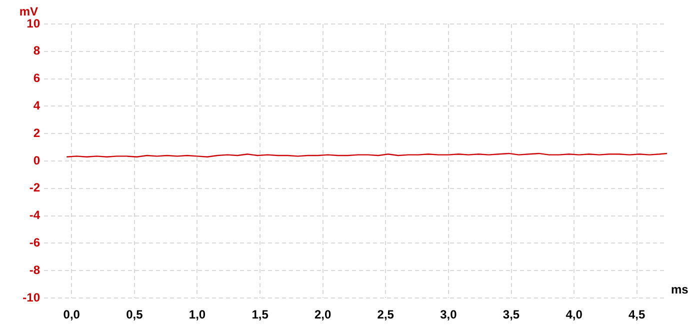  What do you see at coordinates (574, 315) in the screenshot?
I see `x-tick-label: 4,0` at bounding box center [574, 315].